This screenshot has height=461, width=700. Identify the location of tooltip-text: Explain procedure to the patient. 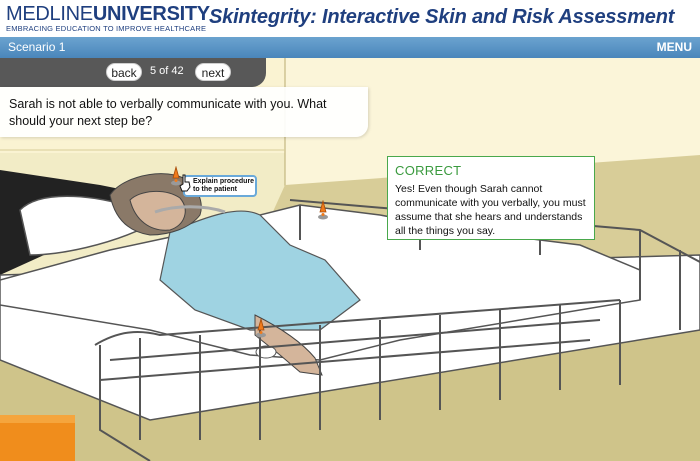
(224, 185).